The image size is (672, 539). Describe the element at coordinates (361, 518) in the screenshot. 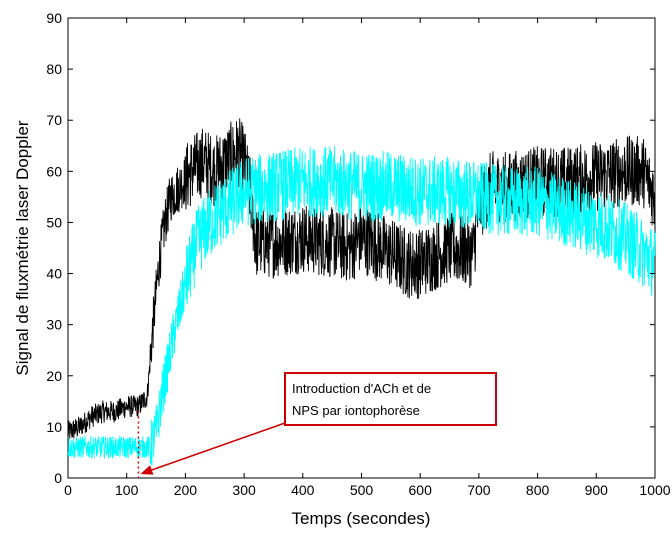

I see `x-axis-label: Temps (secondes)` at that location.